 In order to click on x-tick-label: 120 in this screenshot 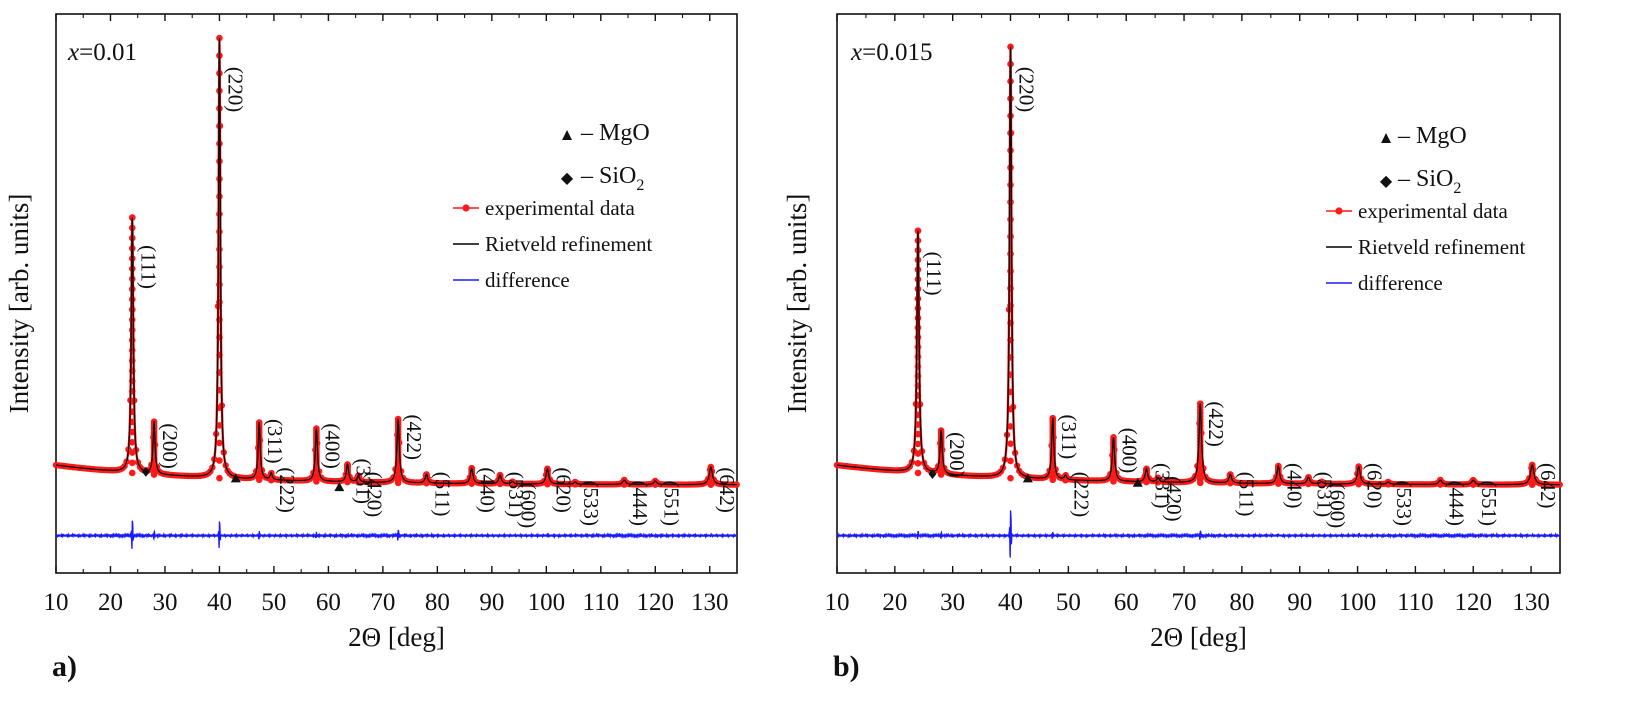, I will do `click(656, 602)`.